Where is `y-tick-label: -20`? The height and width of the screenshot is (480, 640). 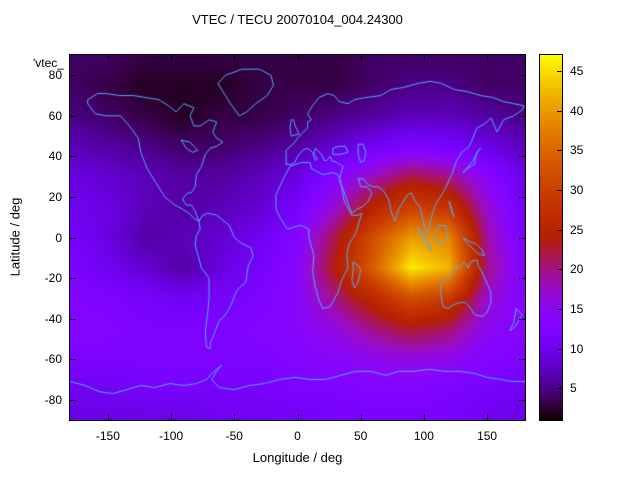
y-tick-label: -20 is located at coordinates (53, 278).